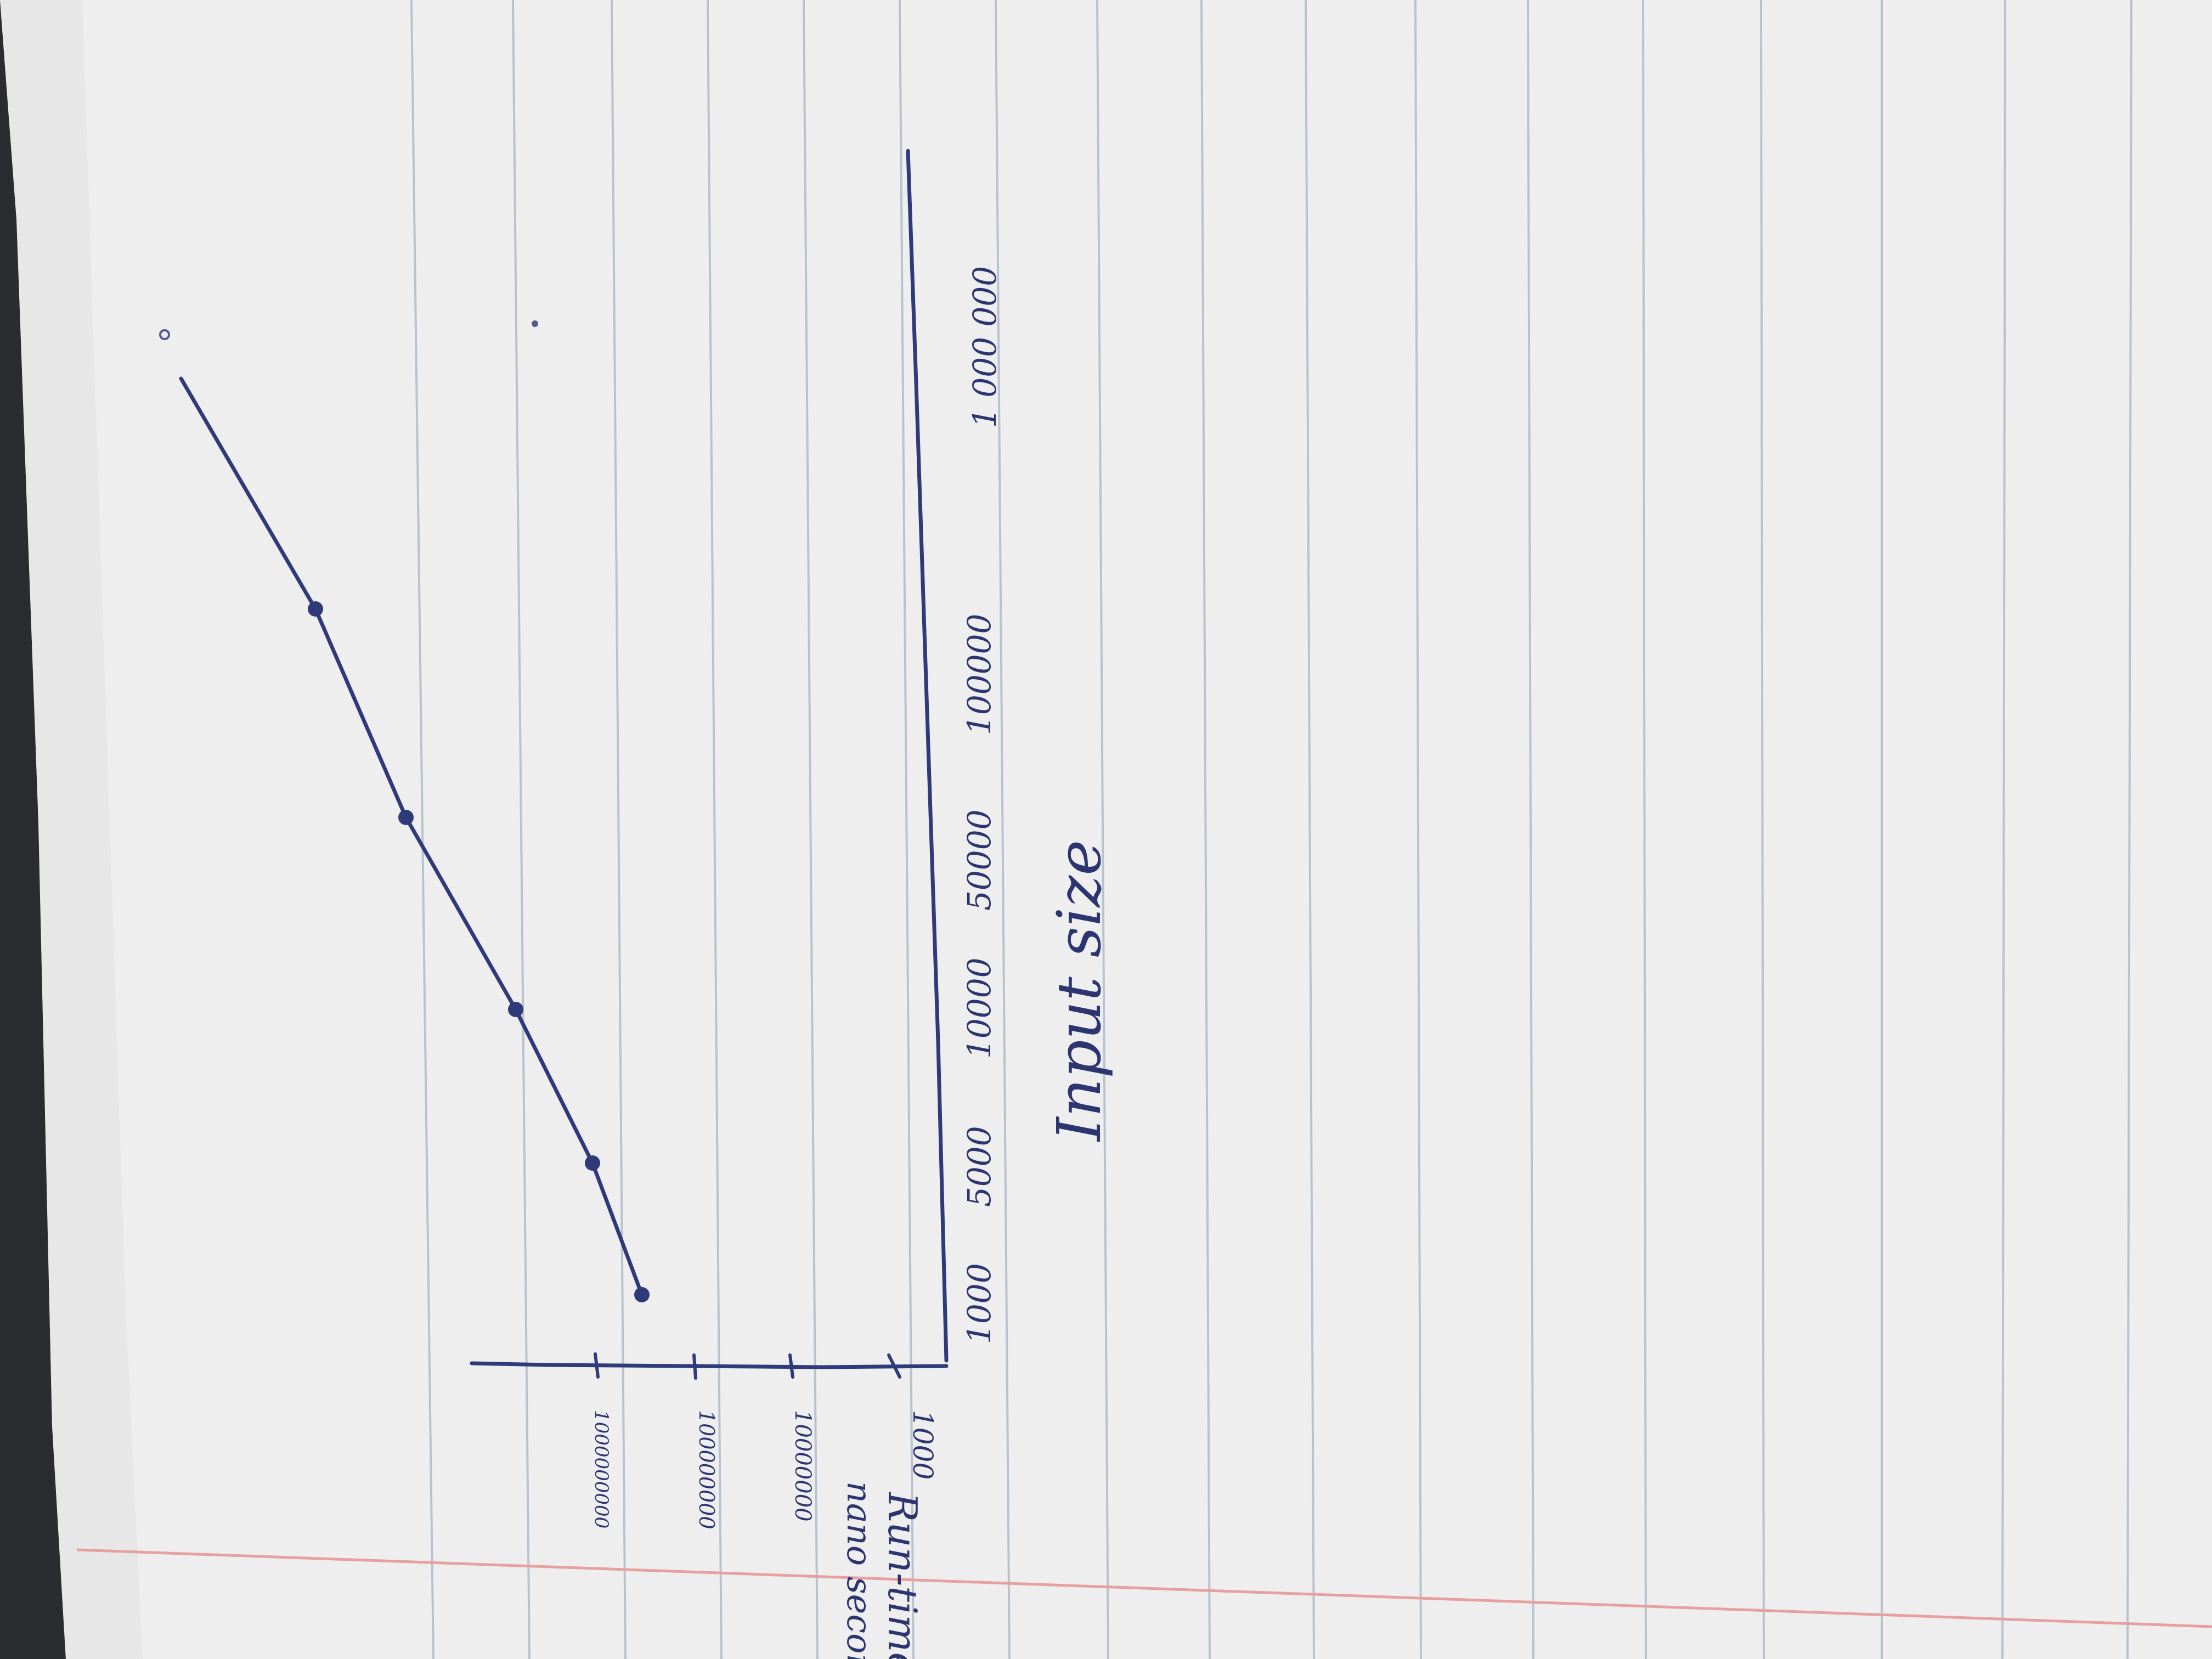  What do you see at coordinates (979, 1304) in the screenshot?
I see `x-tick-label: 1000` at bounding box center [979, 1304].